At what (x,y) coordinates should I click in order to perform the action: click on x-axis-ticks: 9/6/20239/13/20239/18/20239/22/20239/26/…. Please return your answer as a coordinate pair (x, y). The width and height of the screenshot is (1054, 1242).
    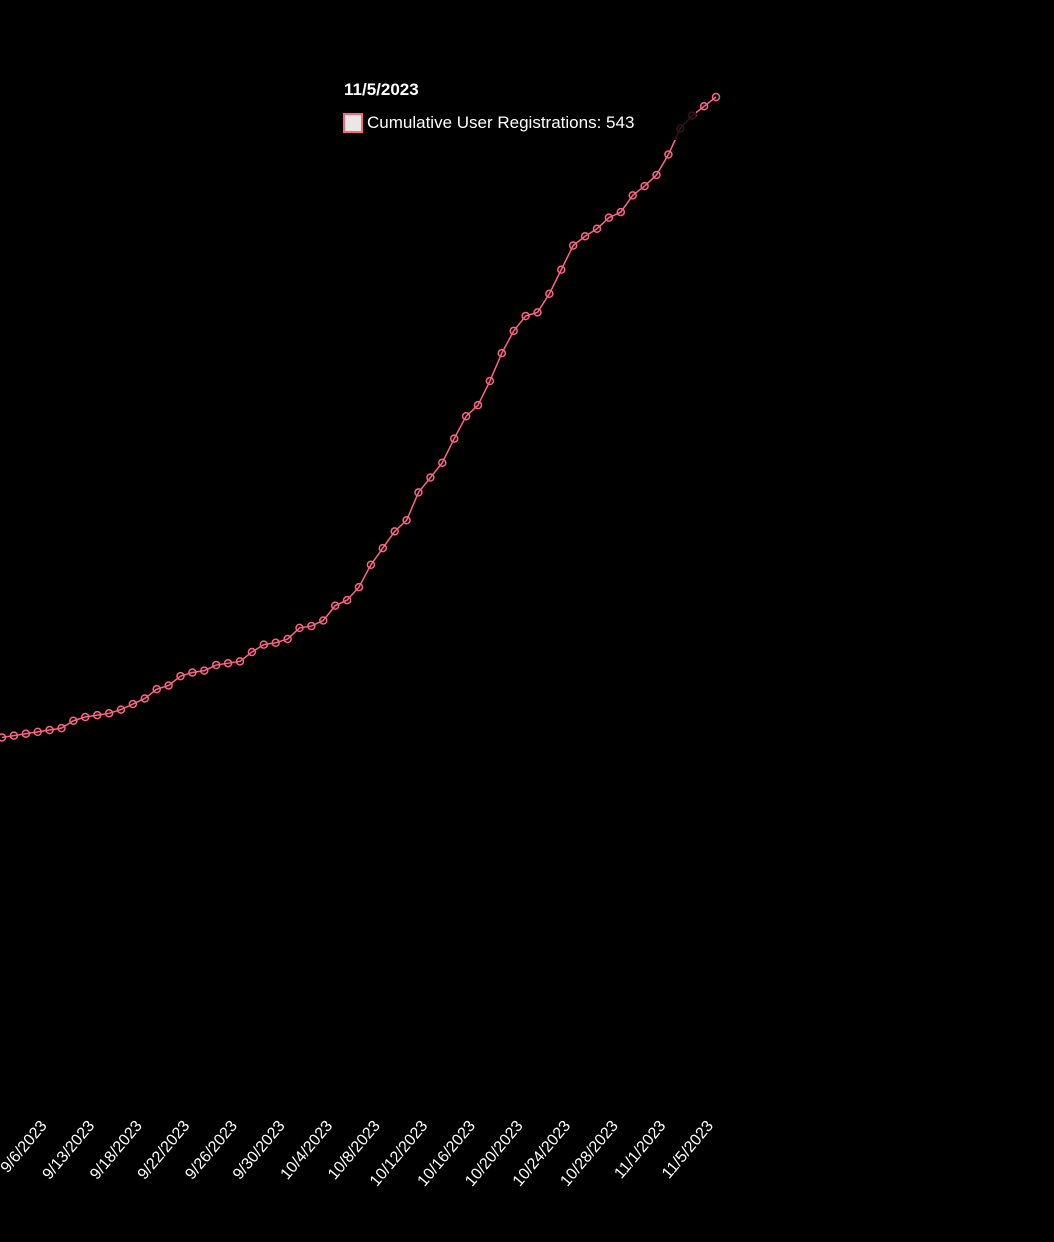
    Looking at the image, I should click on (358, 1154).